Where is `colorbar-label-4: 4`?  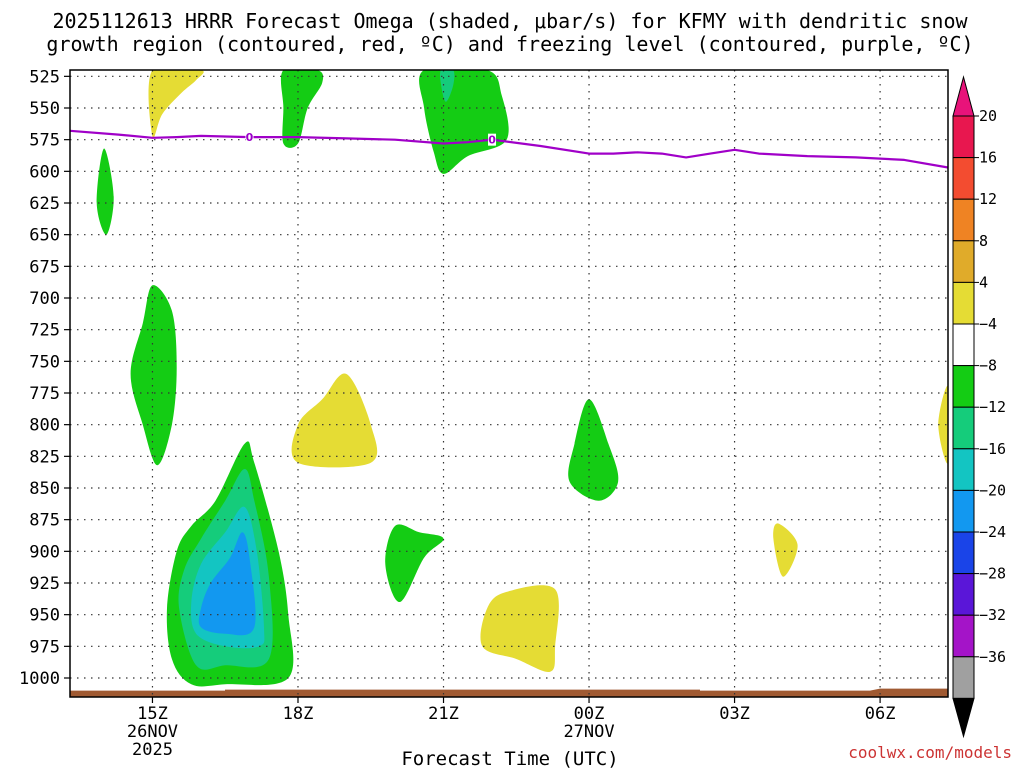
colorbar-label-4: 4 is located at coordinates (983, 282).